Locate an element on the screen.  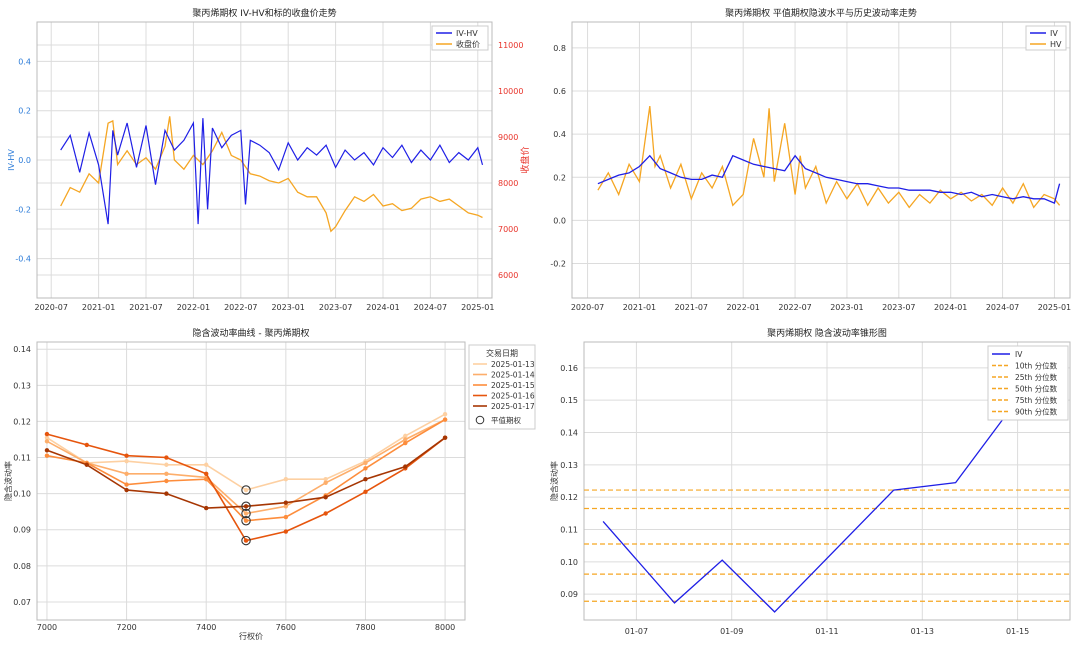
legend-label: 平值期权 is located at coordinates (506, 420).